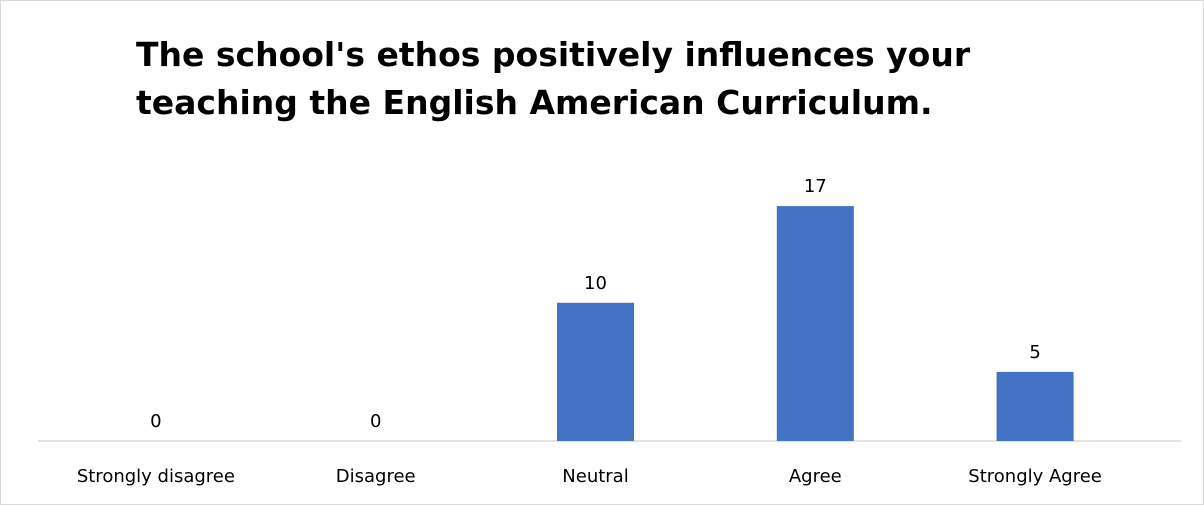 The width and height of the screenshot is (1204, 505). Describe the element at coordinates (595, 476) in the screenshot. I see `x-tick-label: Neutral` at that location.